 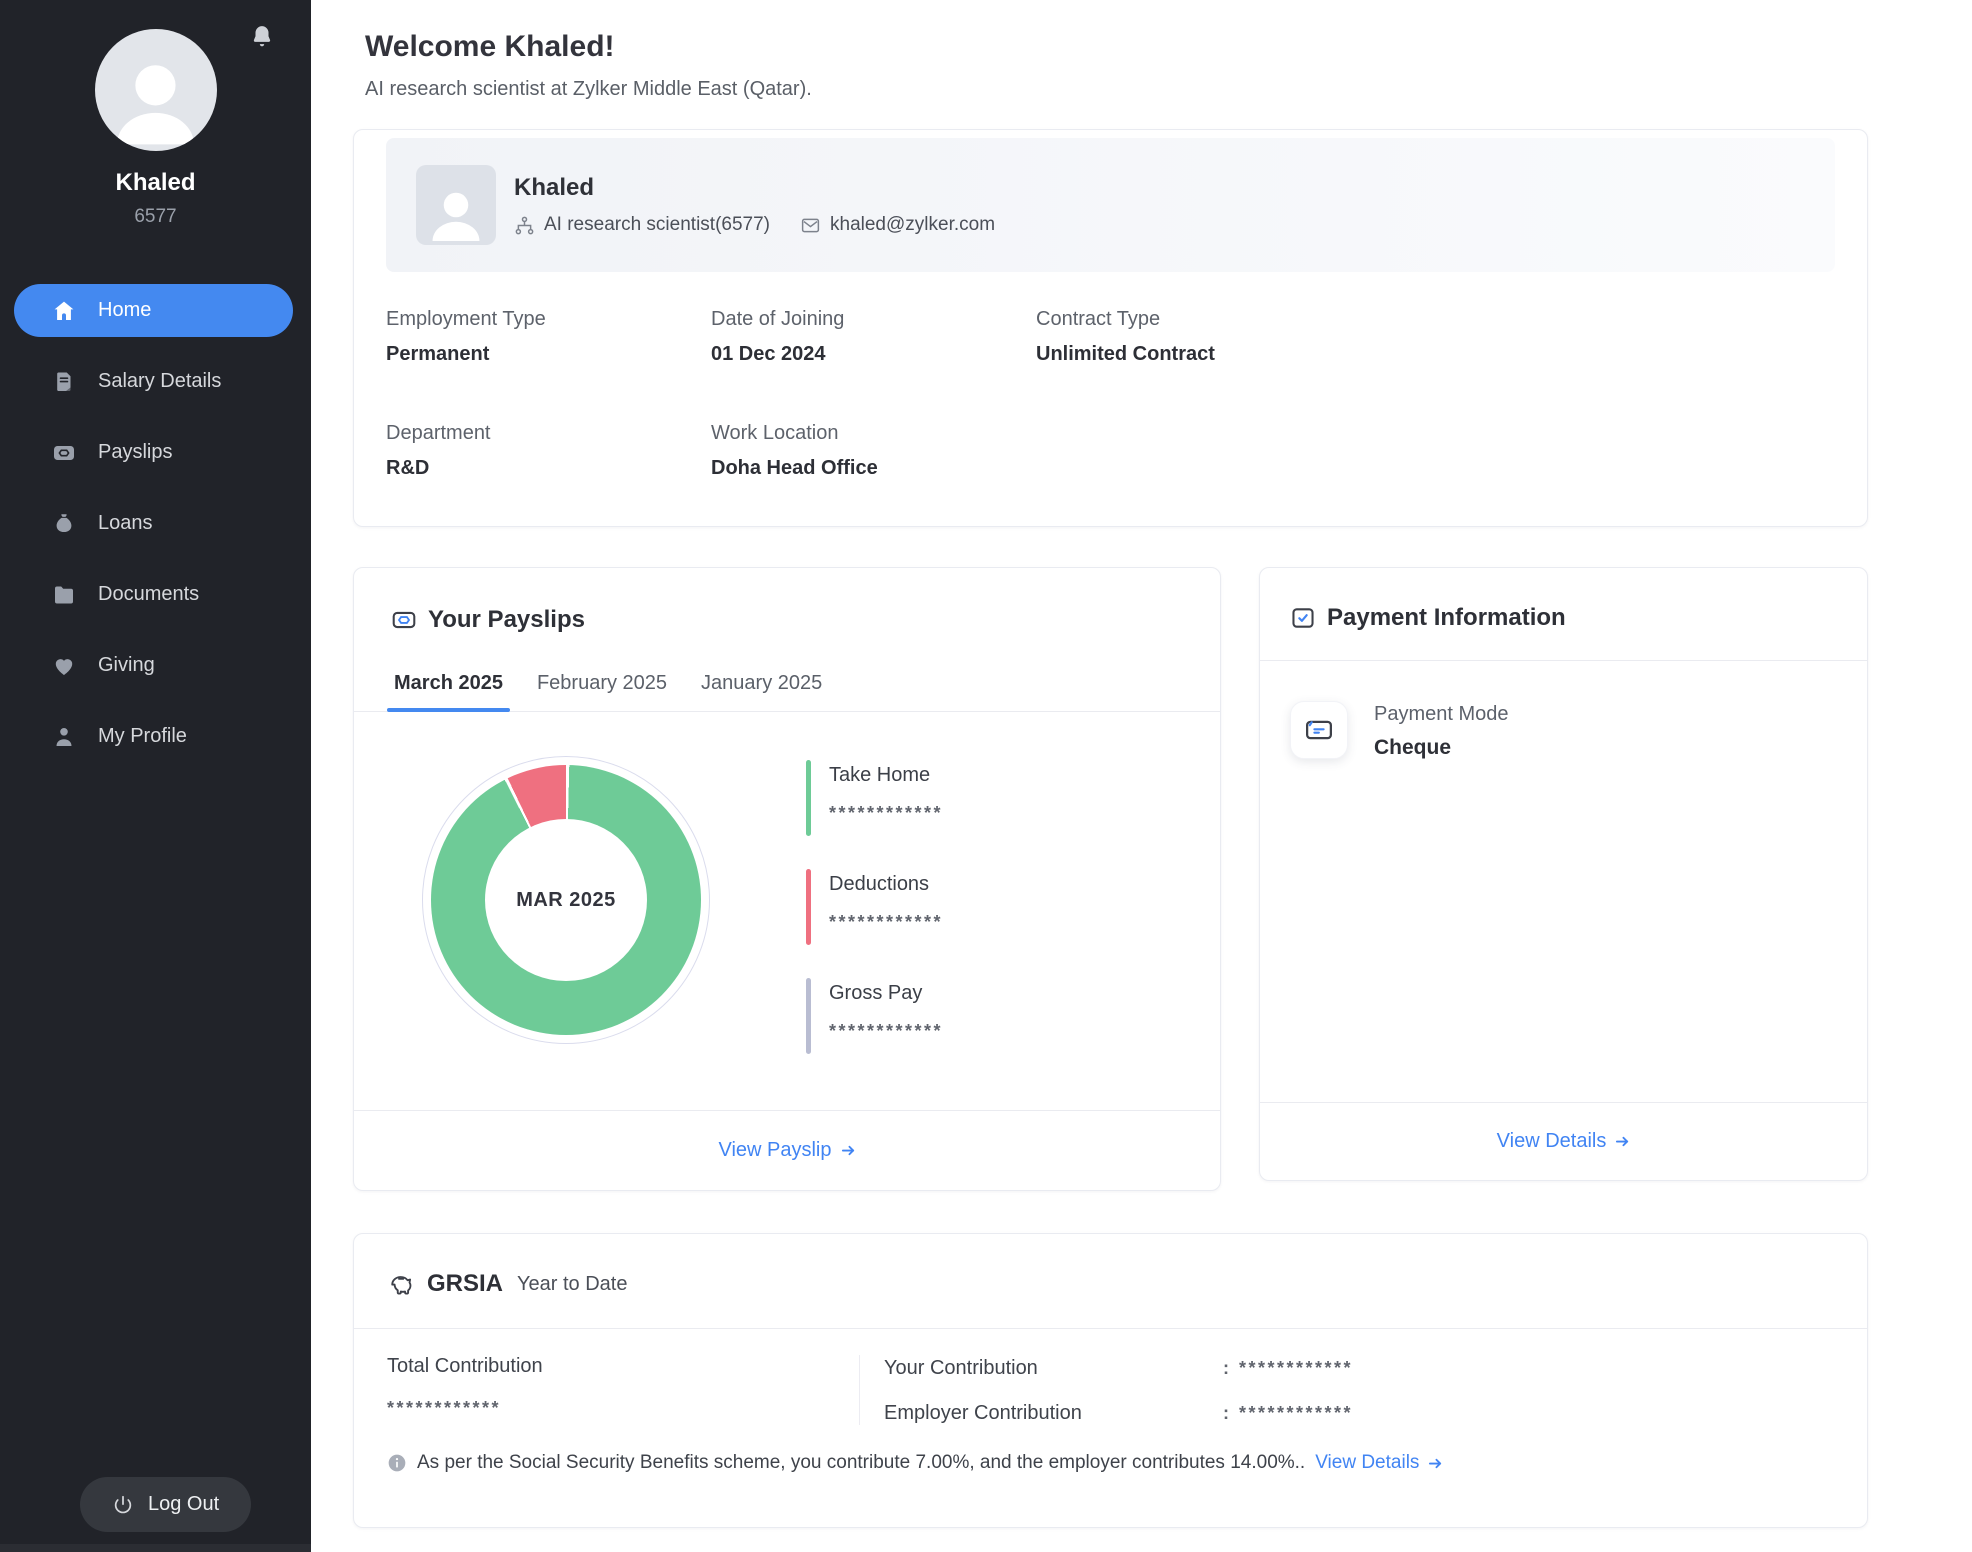 What do you see at coordinates (524, 225) in the screenshot?
I see `org-hierarchy-icon` at bounding box center [524, 225].